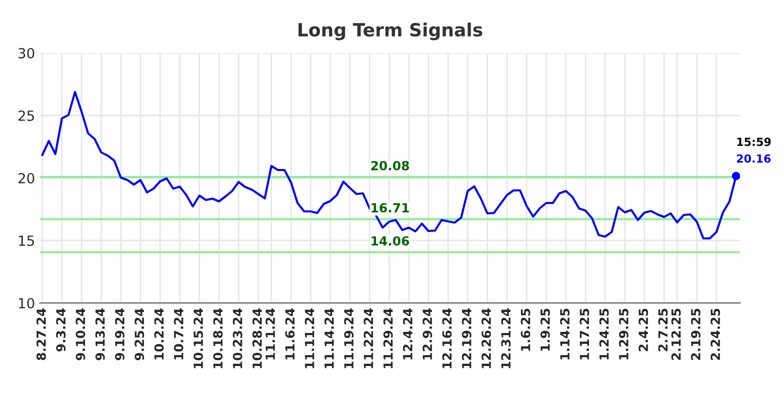 The image size is (784, 398). What do you see at coordinates (390, 31) in the screenshot?
I see `chart-title: Long Term Signals` at bounding box center [390, 31].